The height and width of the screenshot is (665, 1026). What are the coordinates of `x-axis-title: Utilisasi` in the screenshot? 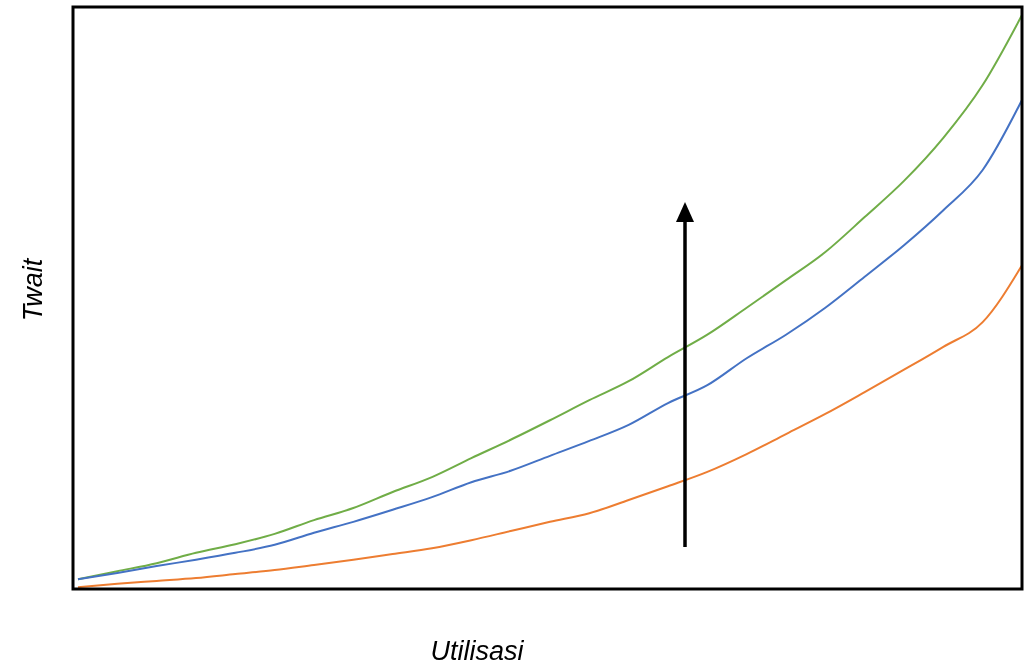 It's located at (477, 650).